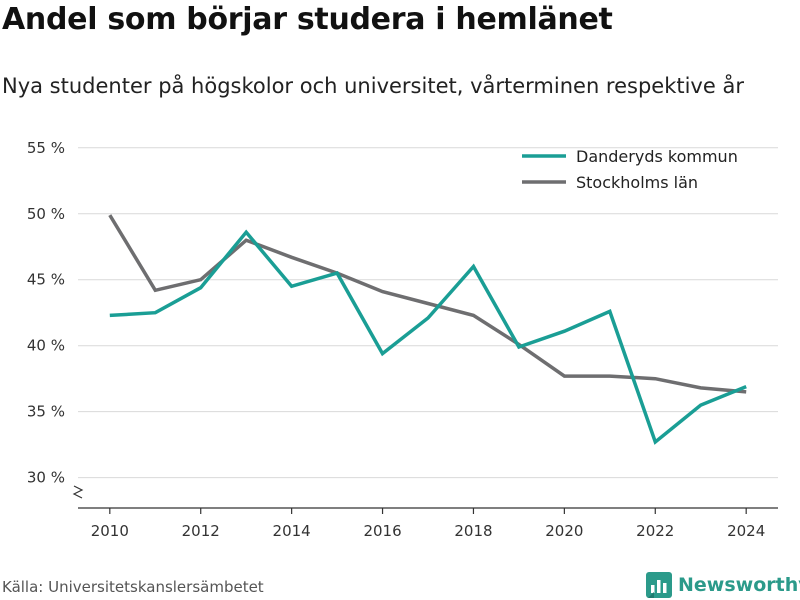 This screenshot has width=800, height=600. I want to click on y-tick-label: 40 %, so click(46, 346).